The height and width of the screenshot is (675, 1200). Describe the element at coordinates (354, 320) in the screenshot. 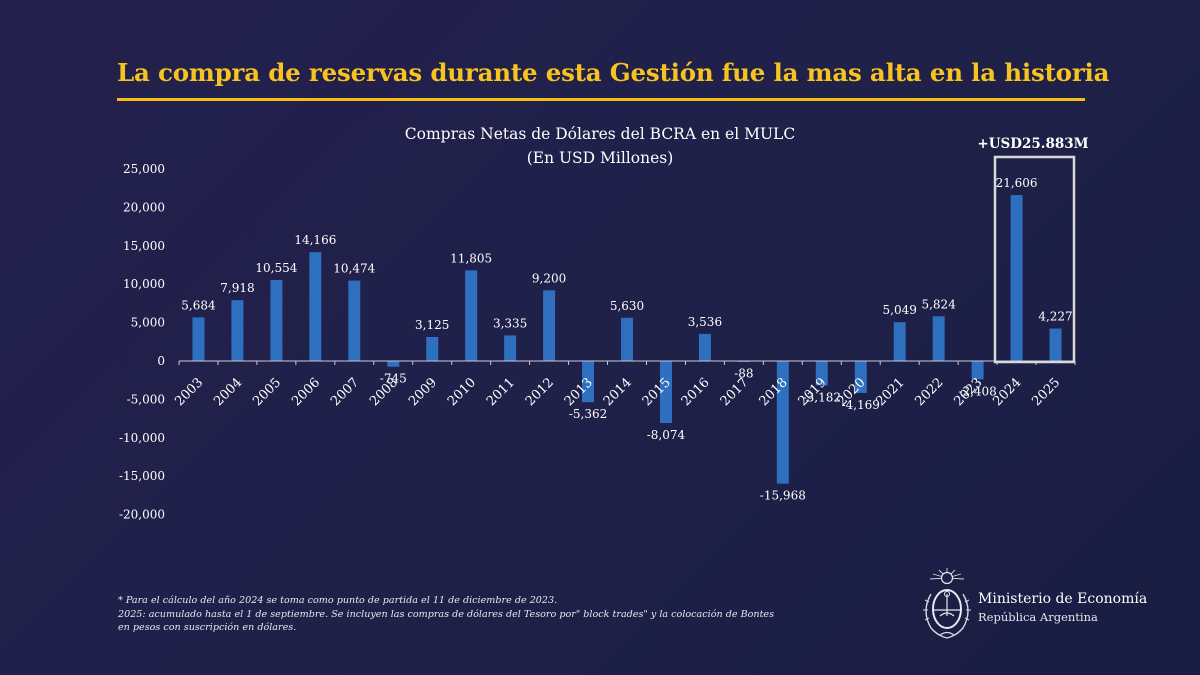

I see `bar-2007` at that location.